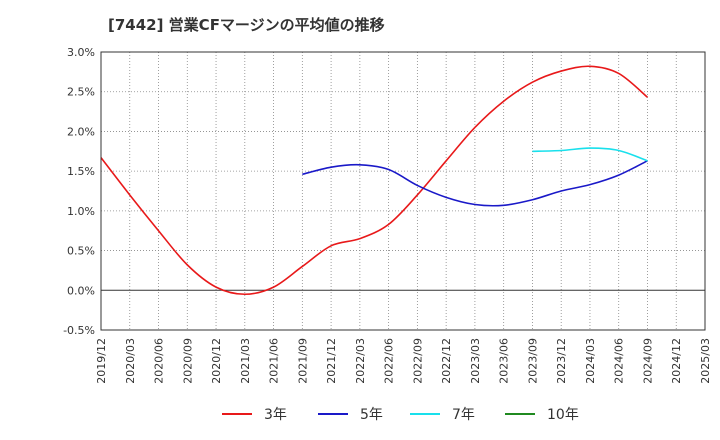  What do you see at coordinates (81, 211) in the screenshot?
I see `y-tick-label: 1.0%` at bounding box center [81, 211].